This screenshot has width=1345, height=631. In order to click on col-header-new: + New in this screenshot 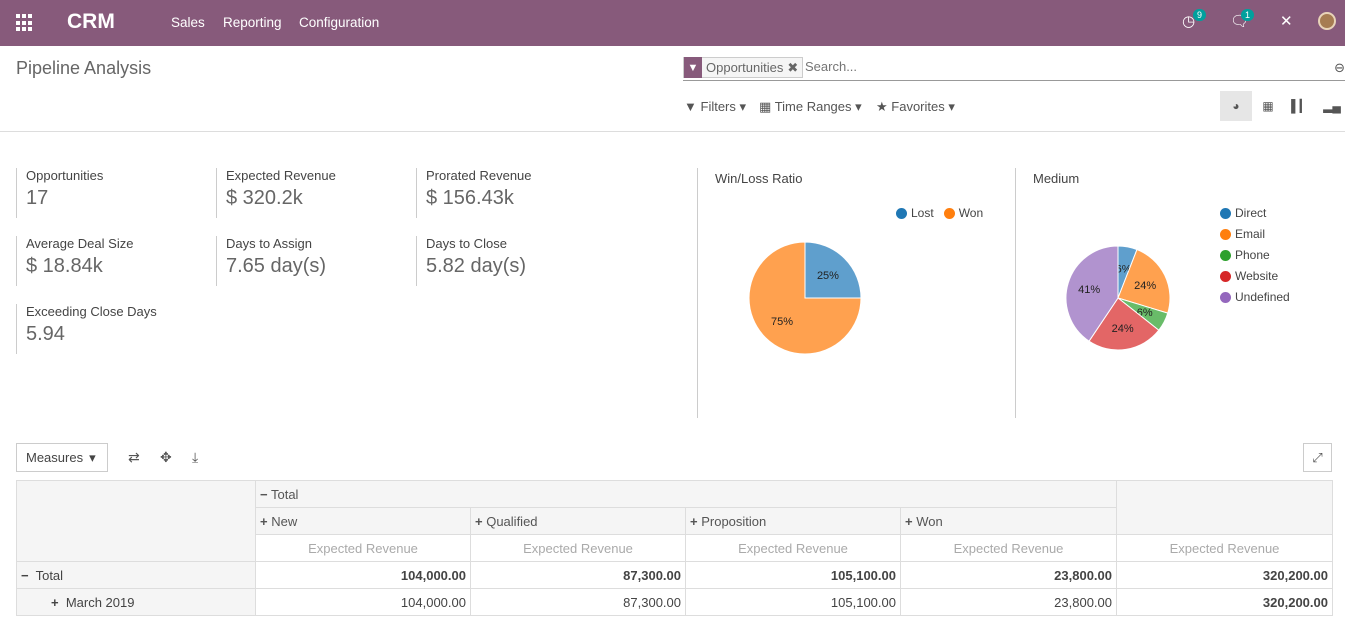, I will do `click(363, 521)`.